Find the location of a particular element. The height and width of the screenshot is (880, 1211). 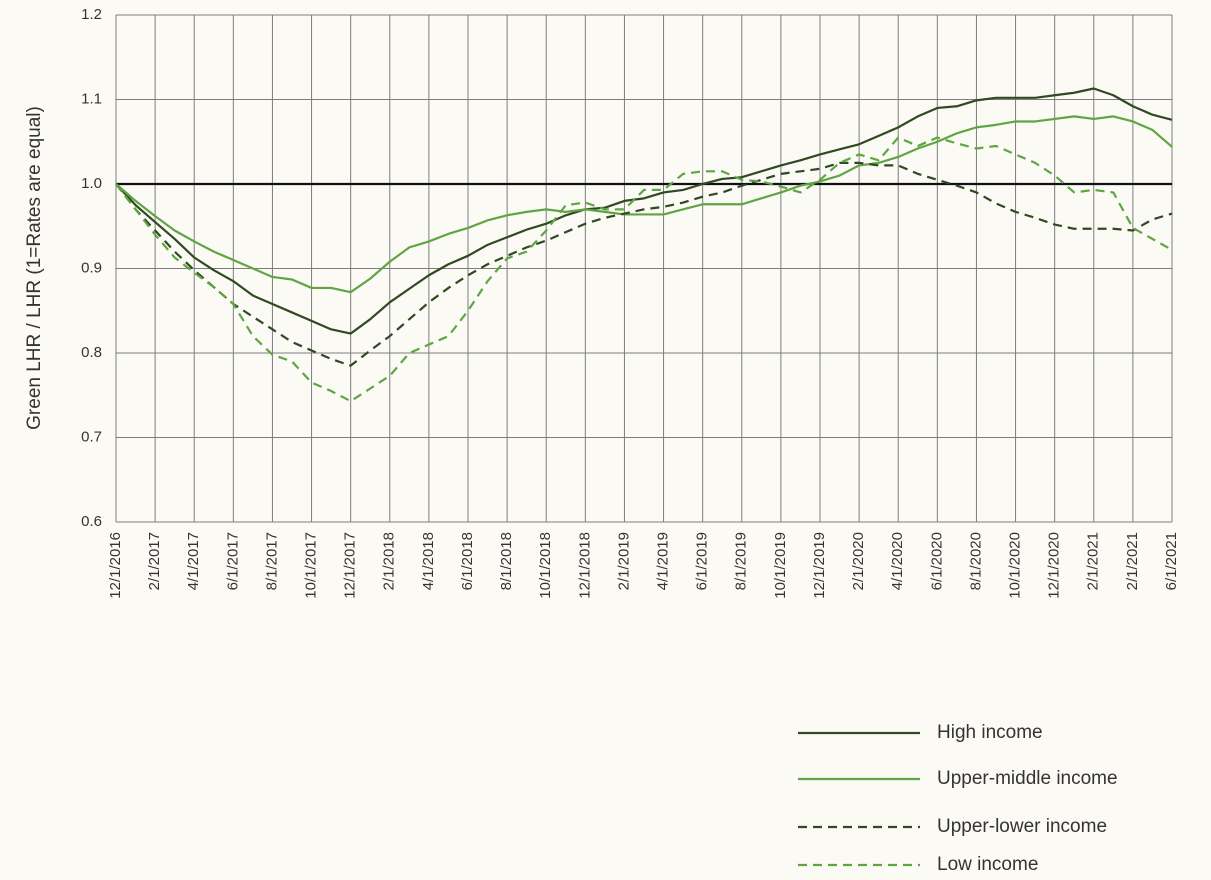

x-tick-label: 8/1/2017 is located at coordinates (271, 561).